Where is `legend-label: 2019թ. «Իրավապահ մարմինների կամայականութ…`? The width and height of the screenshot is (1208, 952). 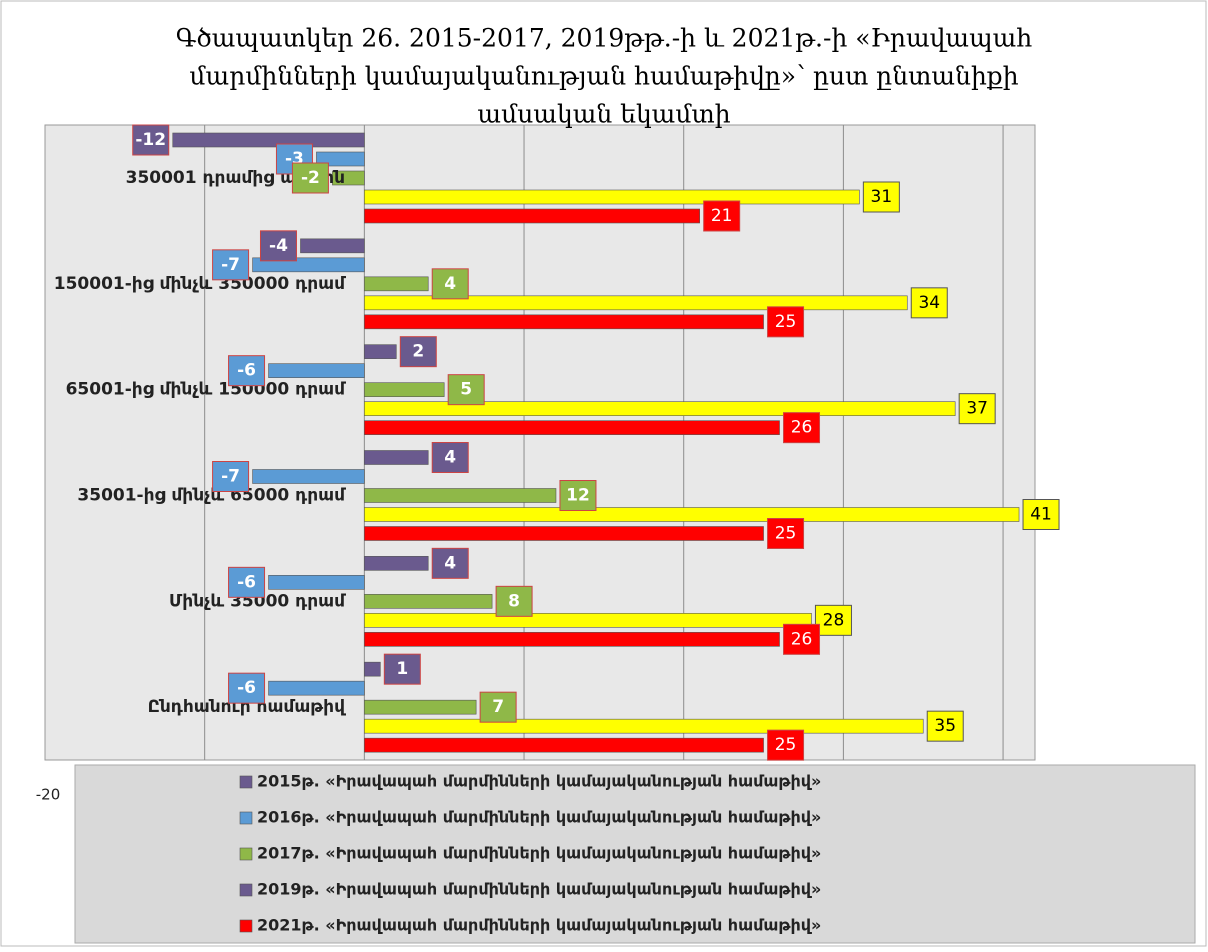
legend-label: 2019թ. «Իրավապահ մարմինների կամայականութ… is located at coordinates (539, 889).